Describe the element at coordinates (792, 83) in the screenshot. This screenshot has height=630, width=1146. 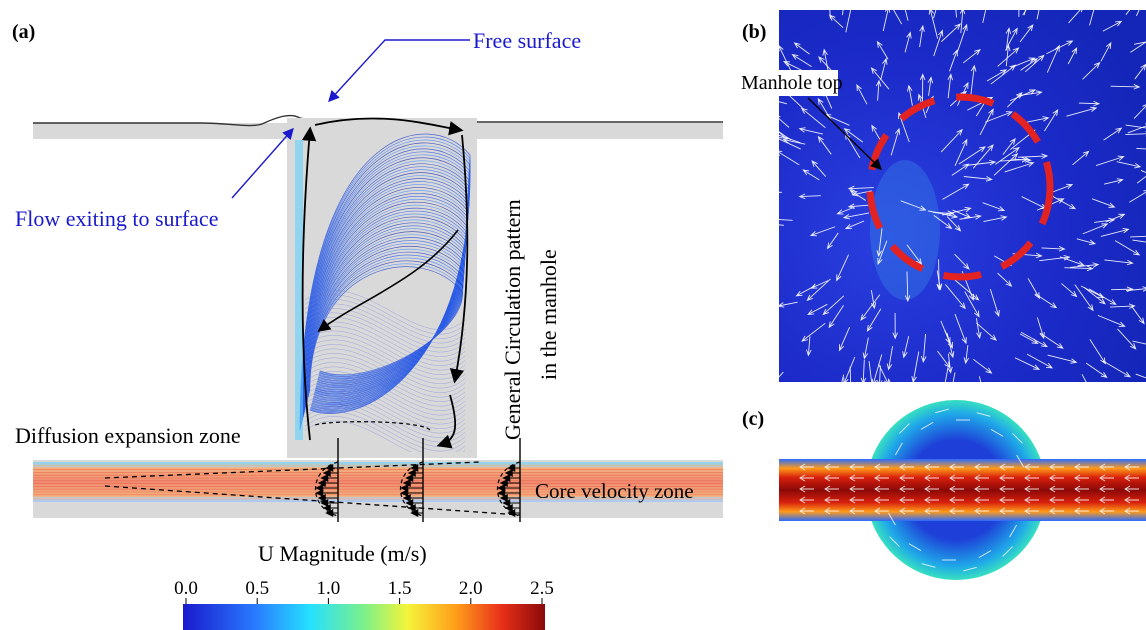
I see `manhole-top-label: Manhole top` at that location.